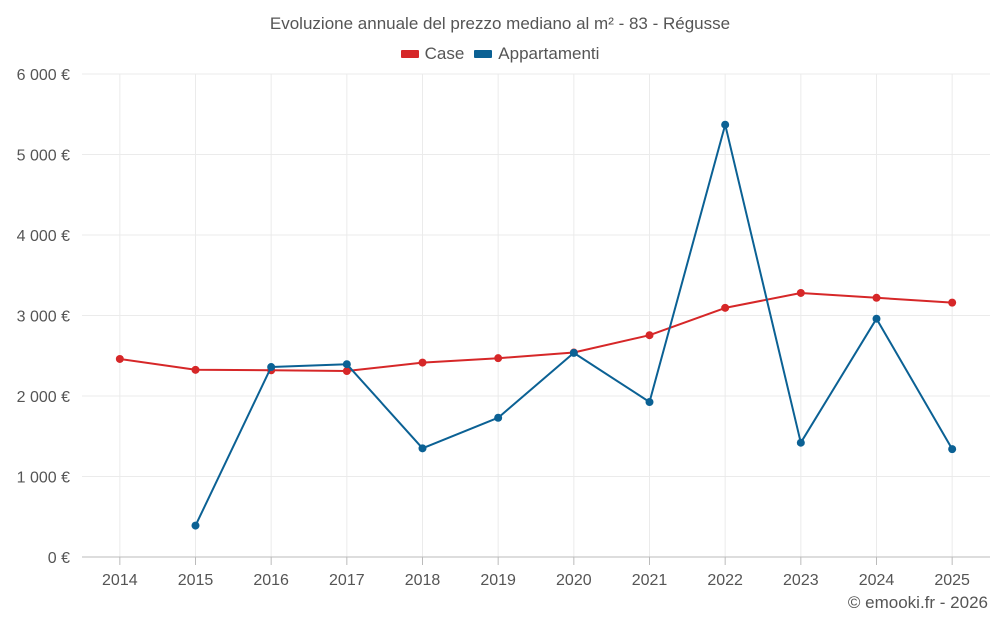 The height and width of the screenshot is (625, 1000). I want to click on data-point-appartamenti-2022, so click(725, 124).